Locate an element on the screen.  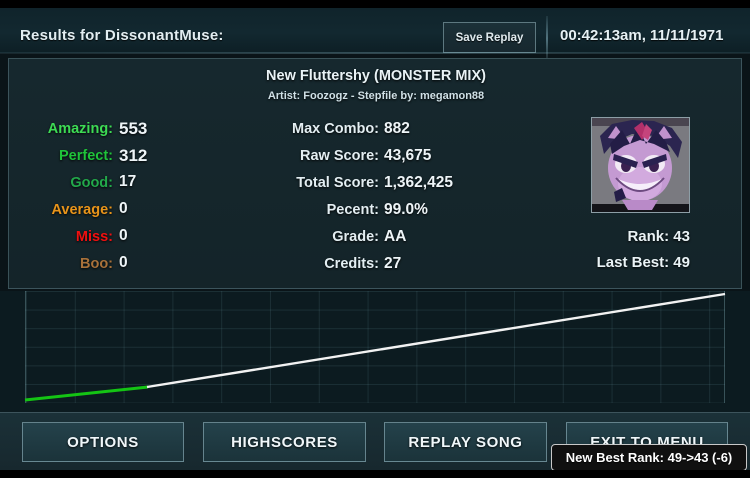
score-row-credits: Credits: 27 is located at coordinates (359, 269).